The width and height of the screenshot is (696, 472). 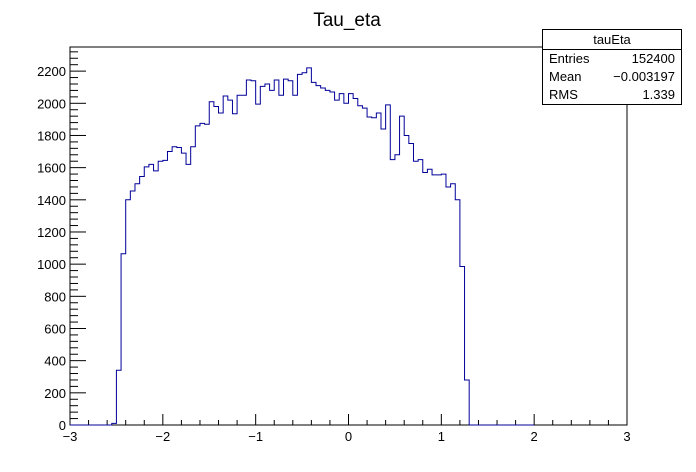 What do you see at coordinates (51, 103) in the screenshot?
I see `y-tick-label: 2000` at bounding box center [51, 103].